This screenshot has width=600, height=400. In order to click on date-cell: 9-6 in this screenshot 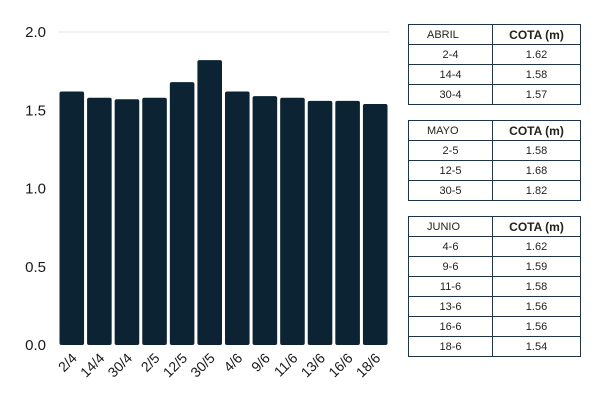, I will do `click(450, 266)`.